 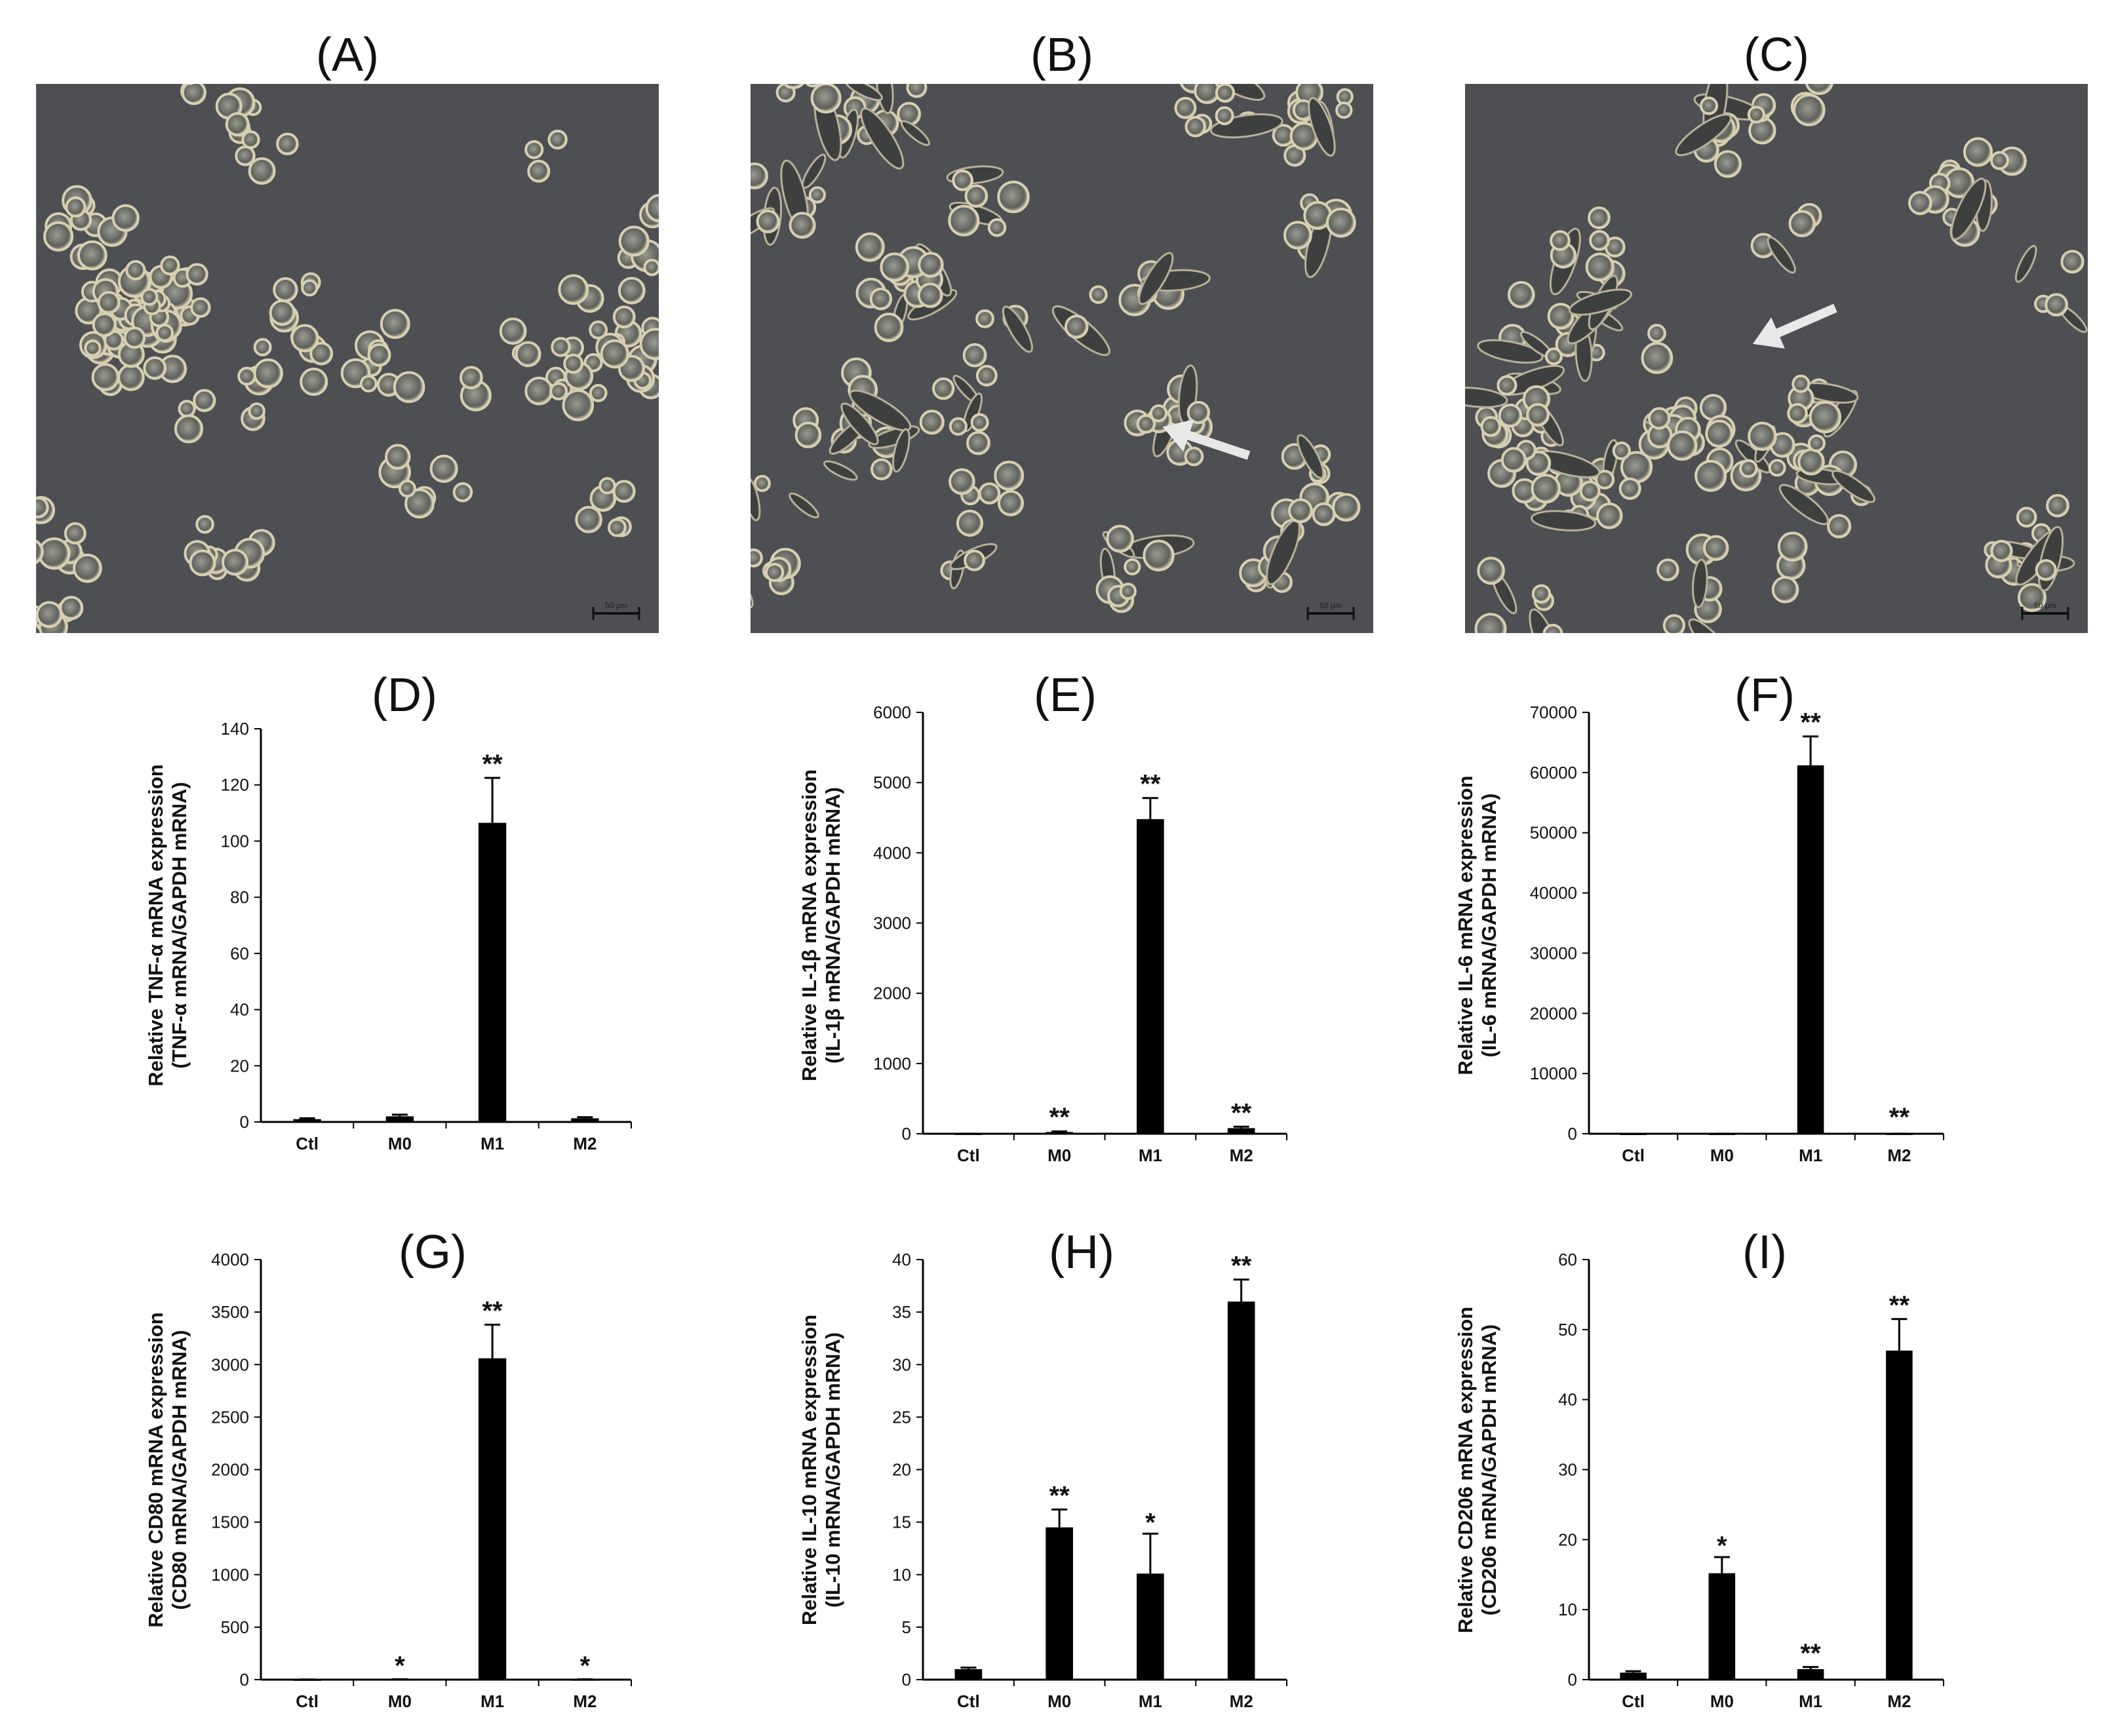 What do you see at coordinates (230, 1417) in the screenshot?
I see `y-tick-label: 2500` at bounding box center [230, 1417].